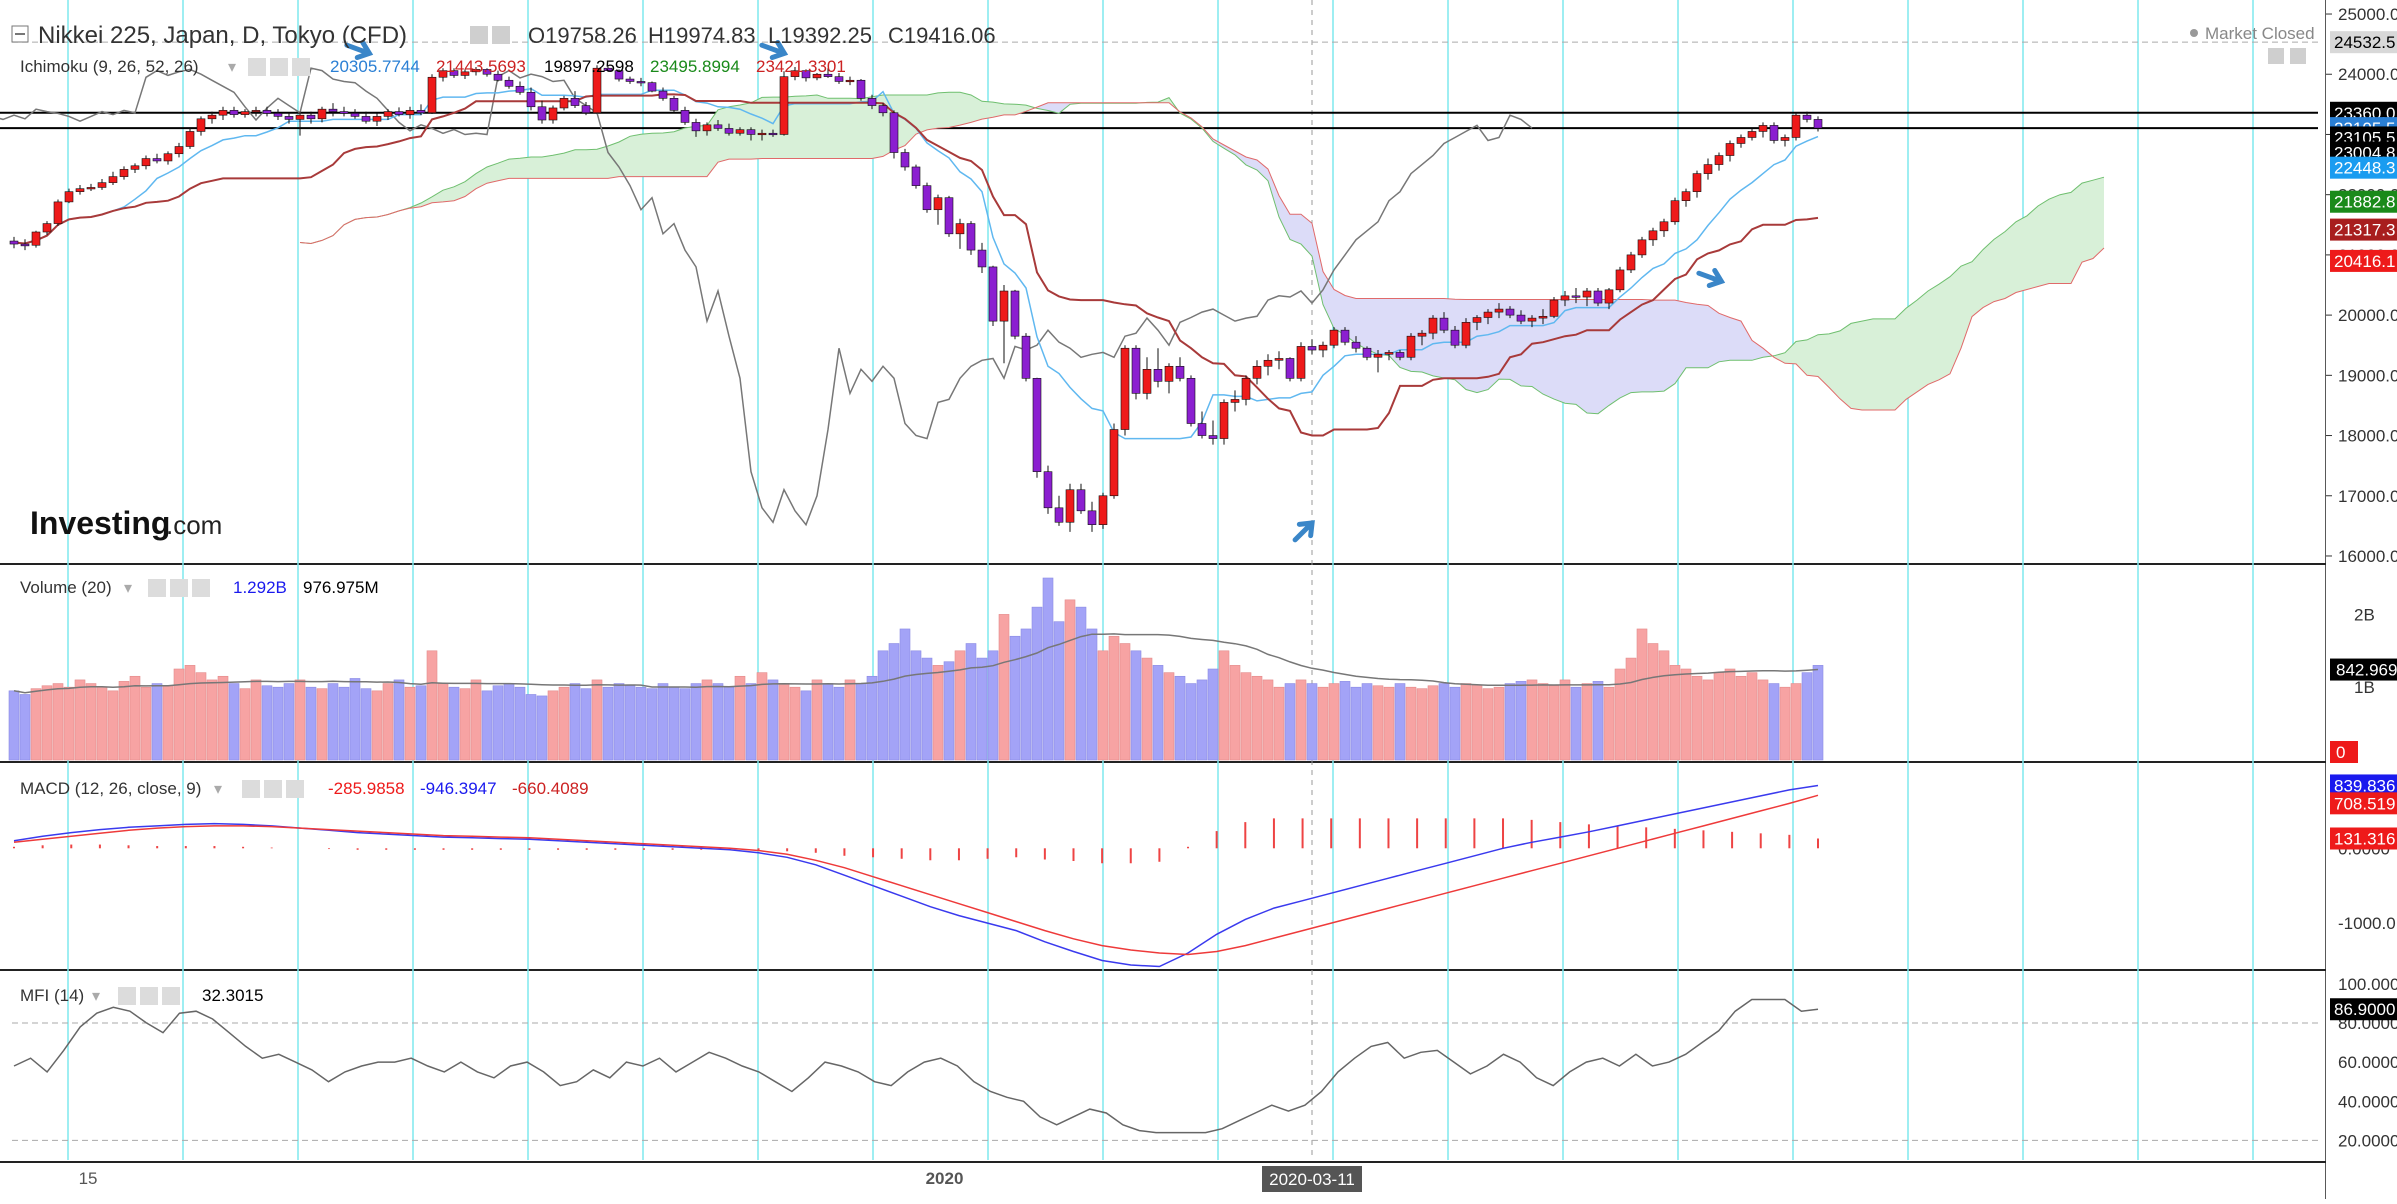  I want to click on restore-icon, so click(2276, 56).